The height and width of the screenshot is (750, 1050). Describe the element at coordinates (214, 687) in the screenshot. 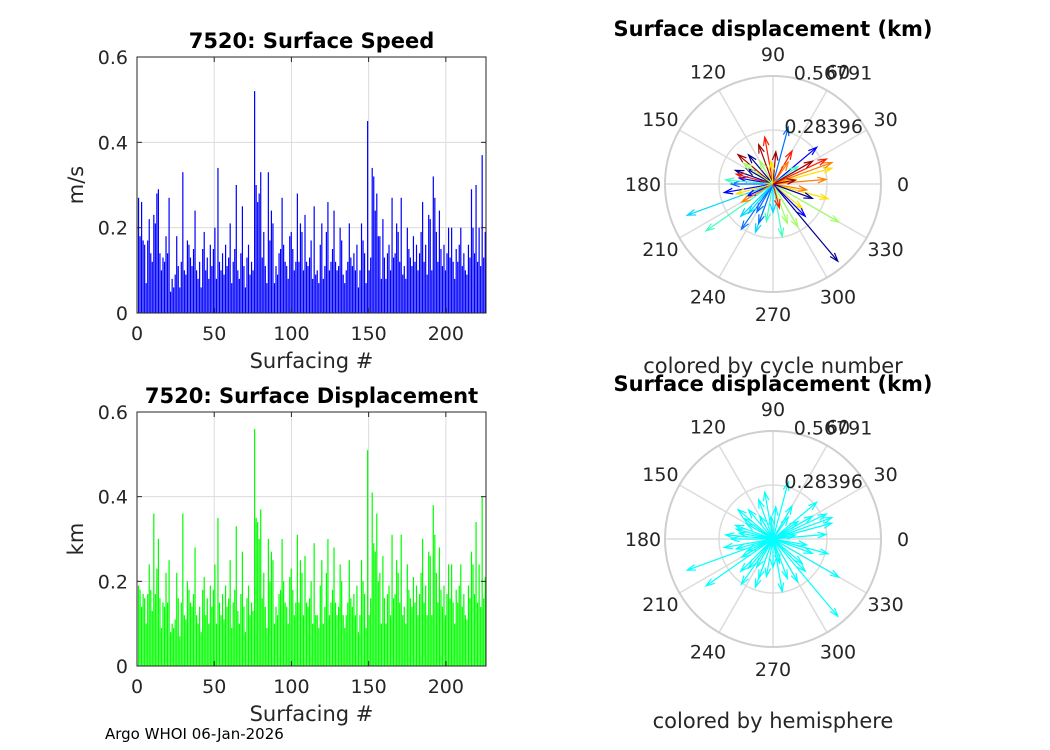

I see `x-tick-label: 50` at that location.